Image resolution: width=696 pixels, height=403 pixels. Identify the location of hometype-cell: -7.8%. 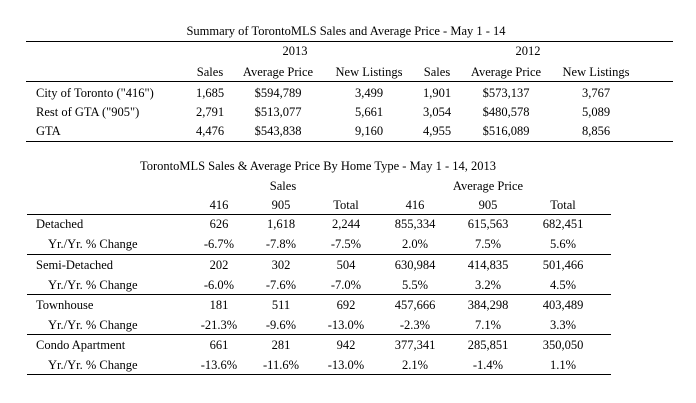
(281, 244).